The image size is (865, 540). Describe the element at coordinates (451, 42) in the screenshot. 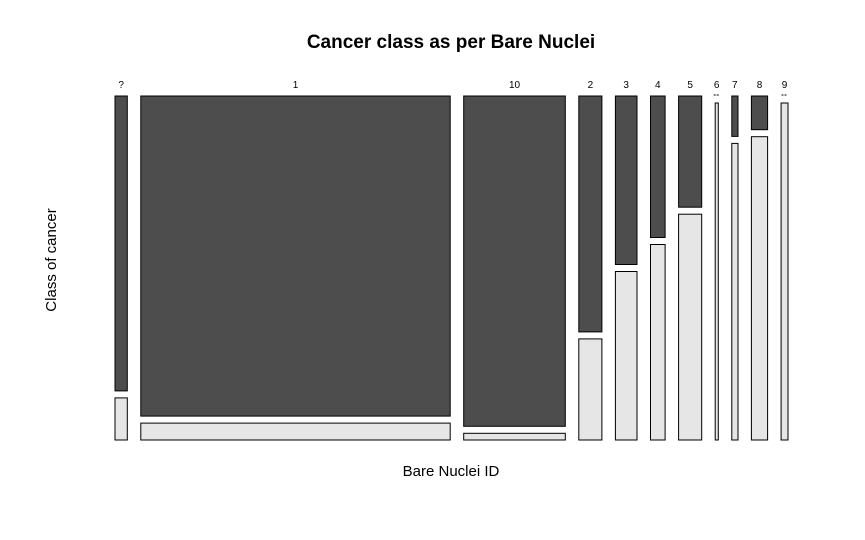

I see `chart-title: Cancer class as per Bare Nuclei` at that location.